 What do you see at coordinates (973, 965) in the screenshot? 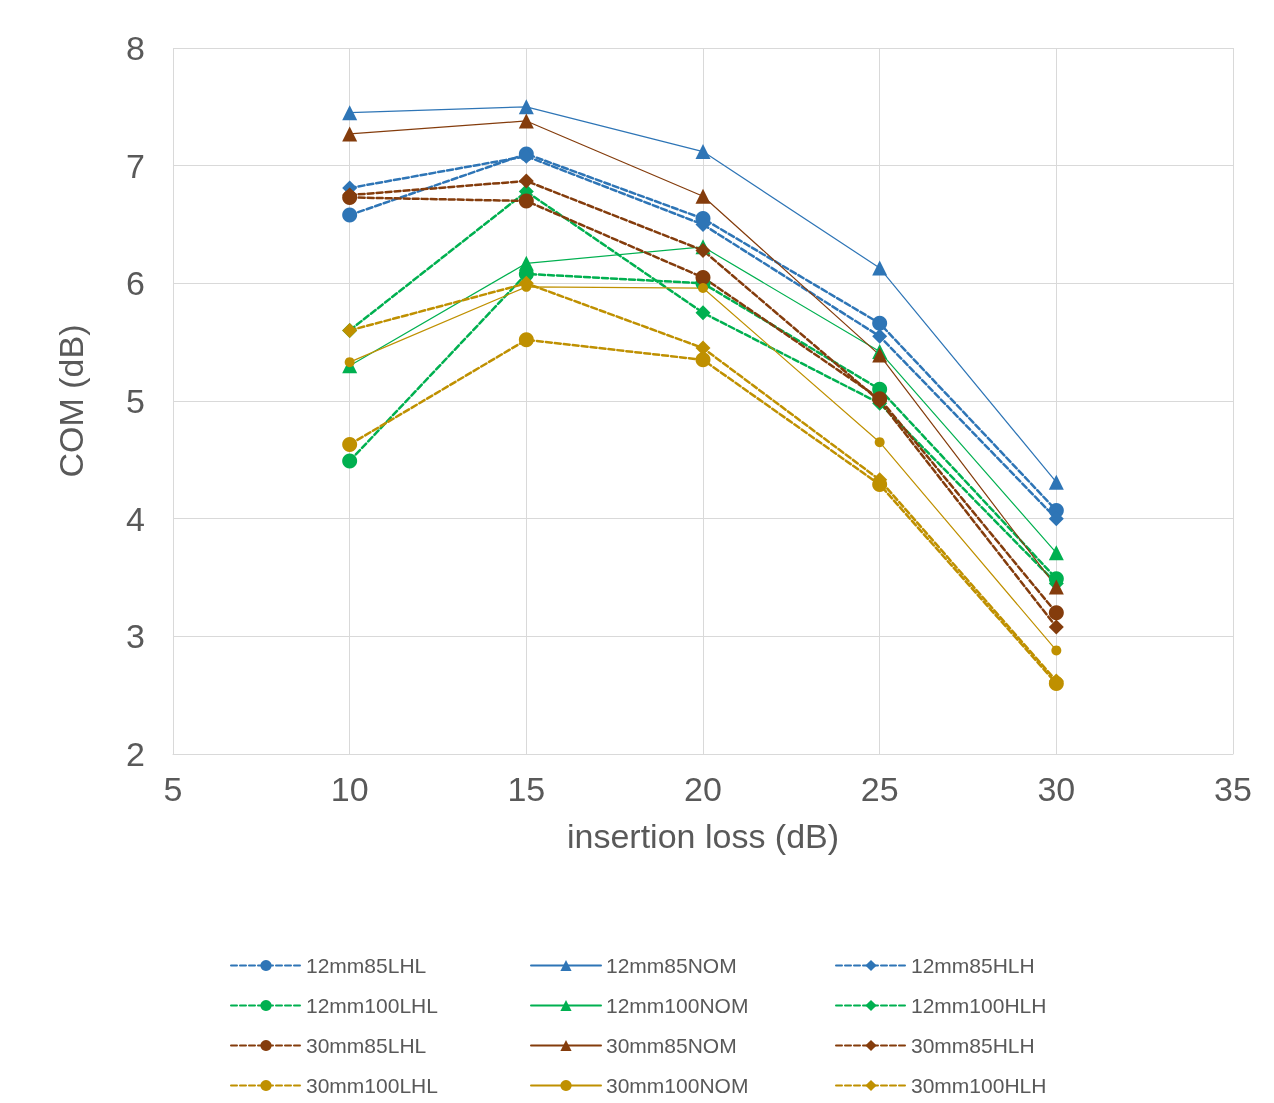
I see `legend-label: 12mm85HLH` at bounding box center [973, 965].